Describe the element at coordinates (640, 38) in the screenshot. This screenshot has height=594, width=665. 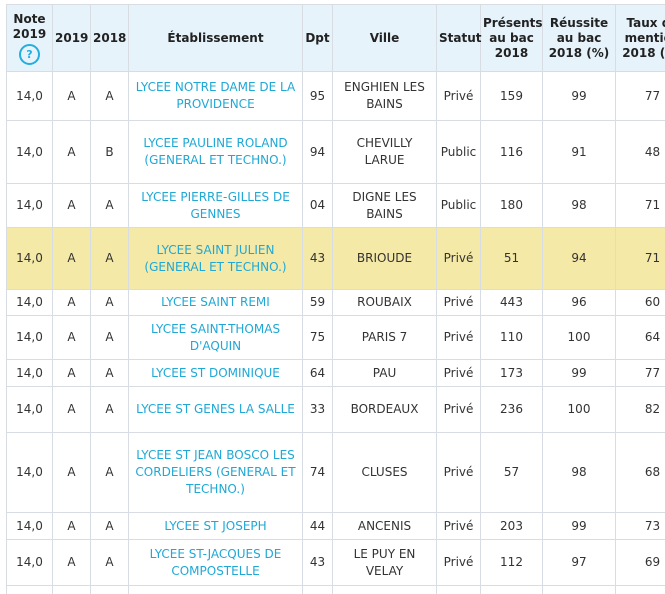
I see `header-mention: Taux de mention 2018 (%)` at that location.